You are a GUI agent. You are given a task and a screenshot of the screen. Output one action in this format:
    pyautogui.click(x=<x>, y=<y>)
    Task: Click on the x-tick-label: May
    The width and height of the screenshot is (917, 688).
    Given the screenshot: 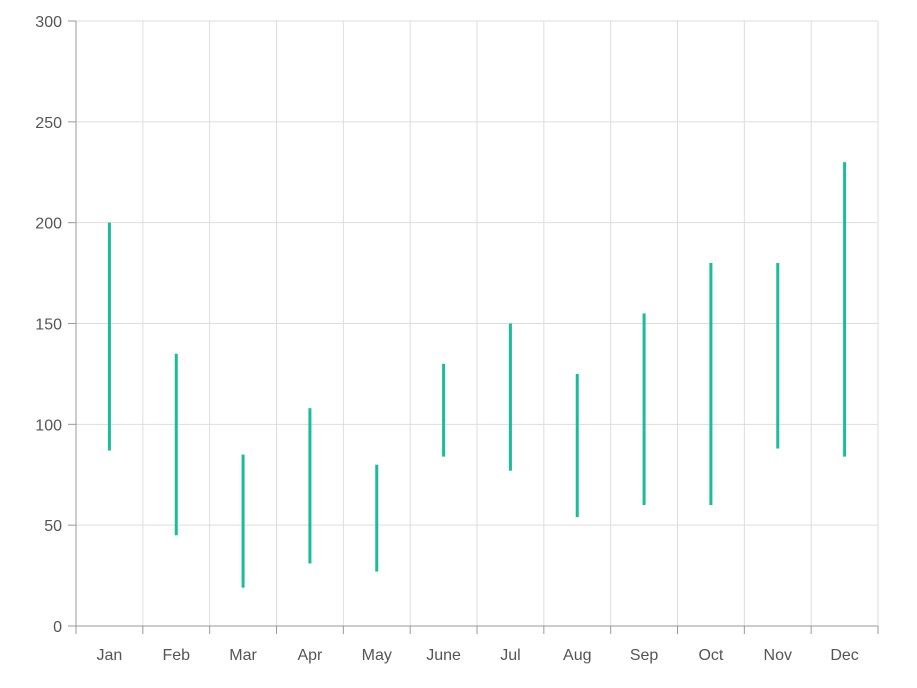 What is the action you would take?
    pyautogui.click(x=377, y=655)
    